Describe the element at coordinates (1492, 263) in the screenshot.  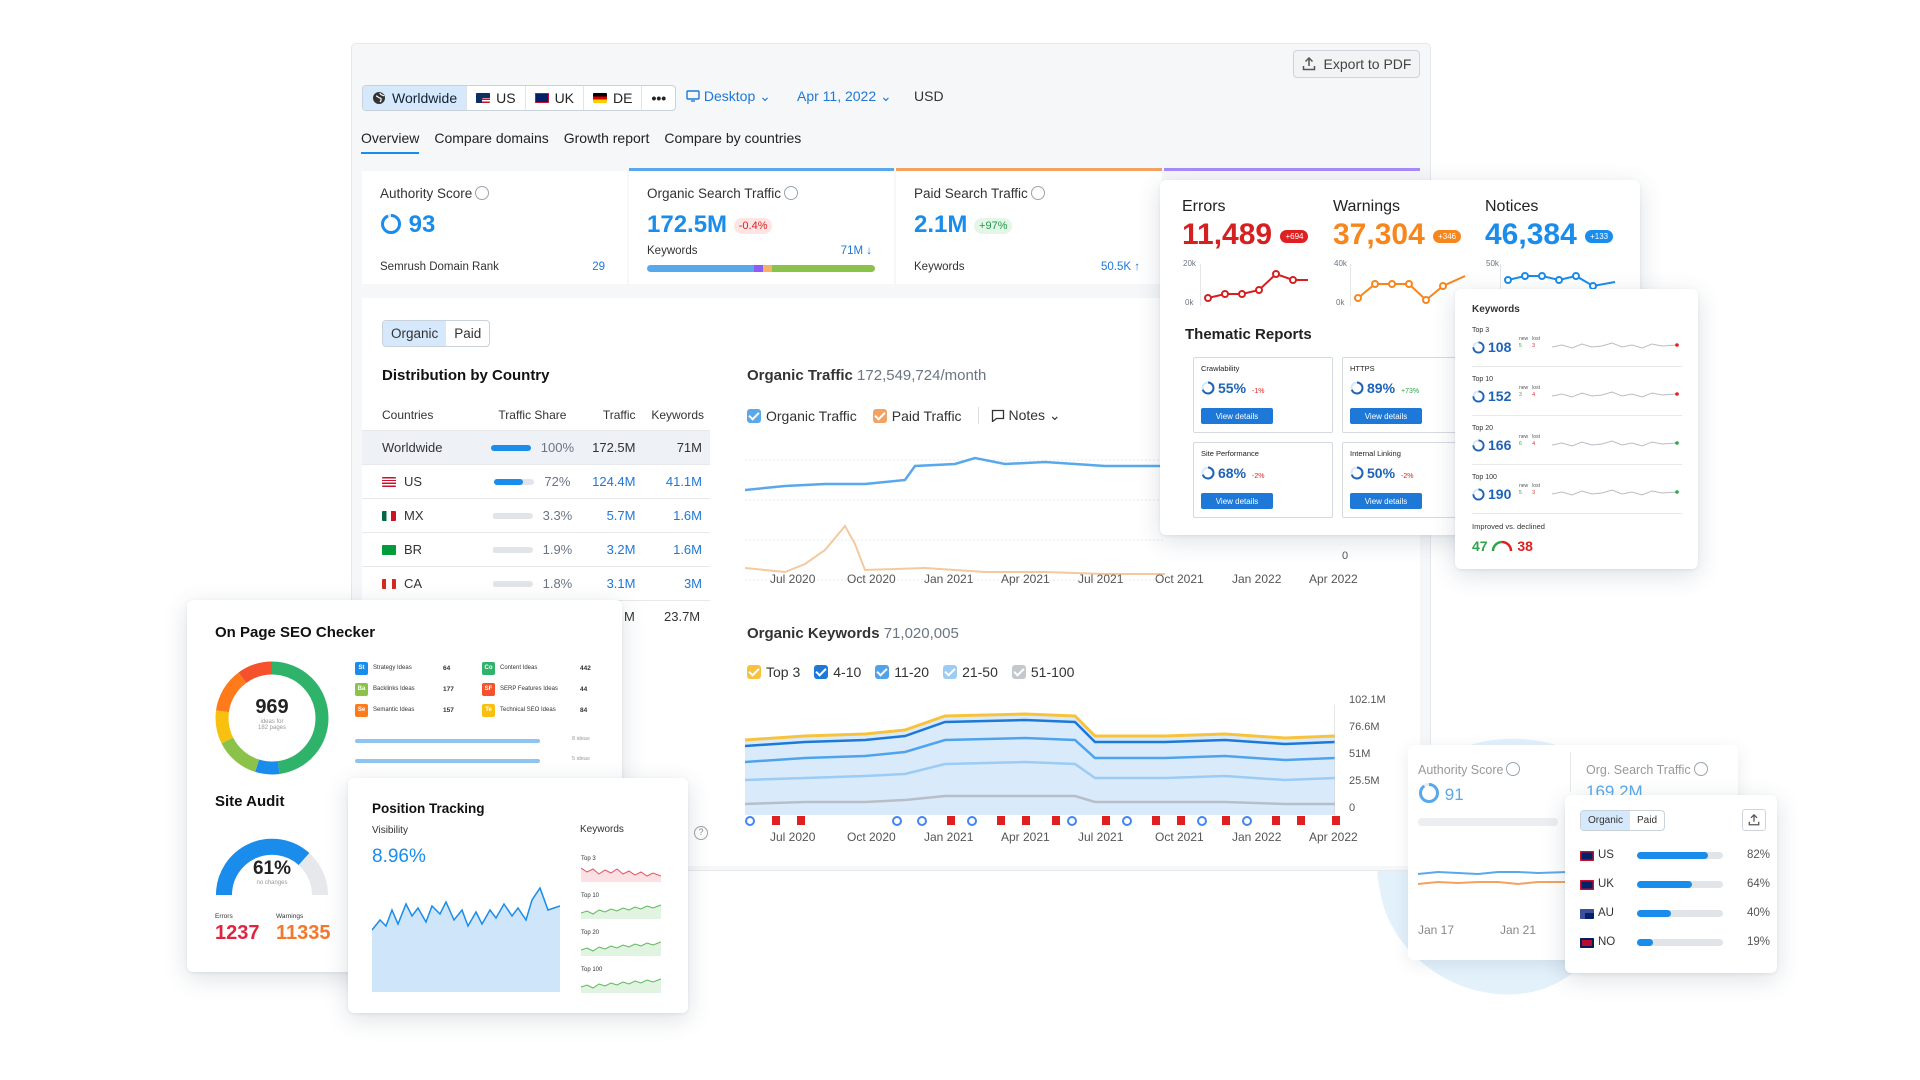
I see `notices-ytop: 50k` at that location.